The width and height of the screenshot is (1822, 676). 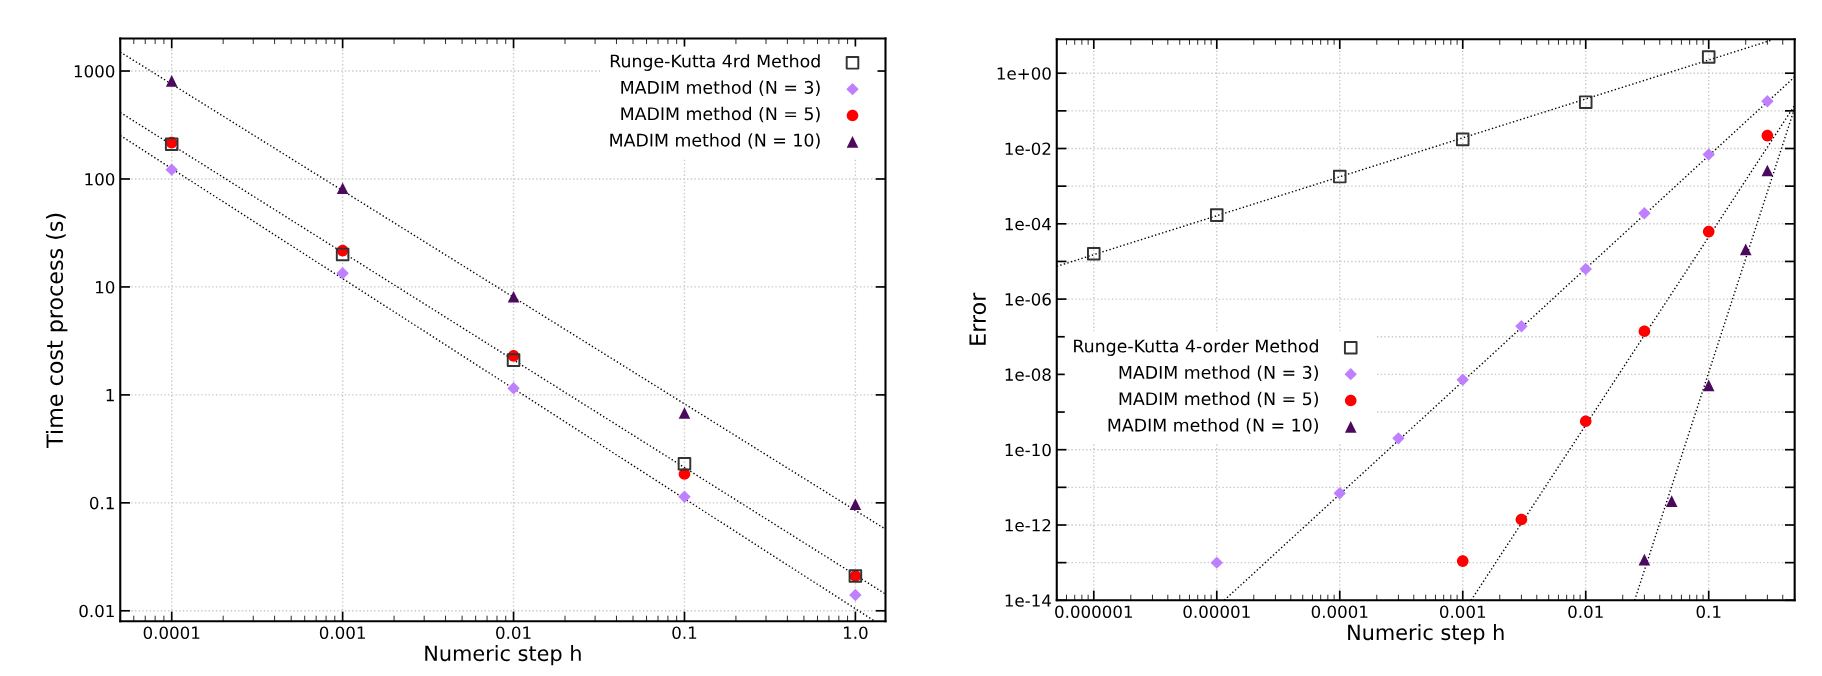 What do you see at coordinates (715, 62) in the screenshot?
I see `legend-label: Runge-Kutta 4rd Method` at bounding box center [715, 62].